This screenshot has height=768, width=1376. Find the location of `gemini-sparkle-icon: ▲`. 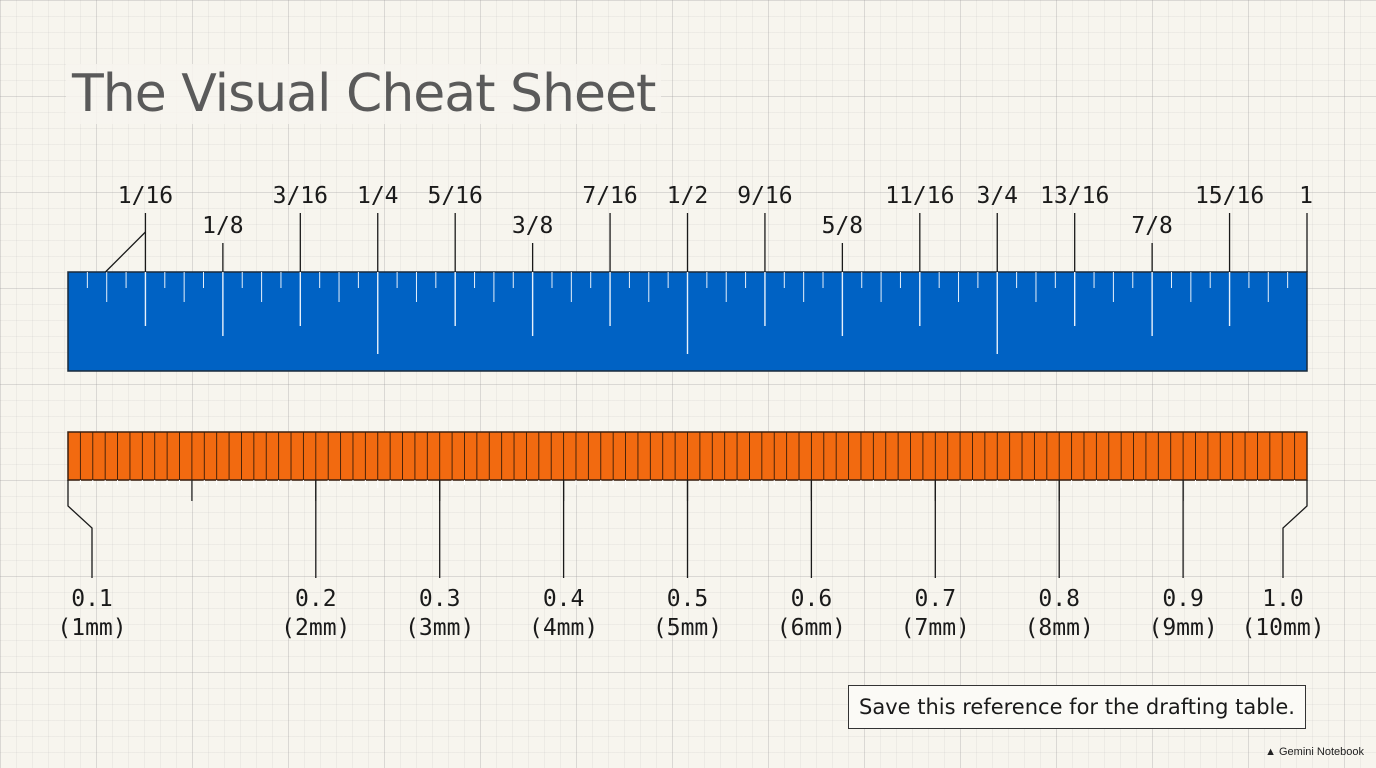

gemini-sparkle-icon: ▲ is located at coordinates (1270, 752).